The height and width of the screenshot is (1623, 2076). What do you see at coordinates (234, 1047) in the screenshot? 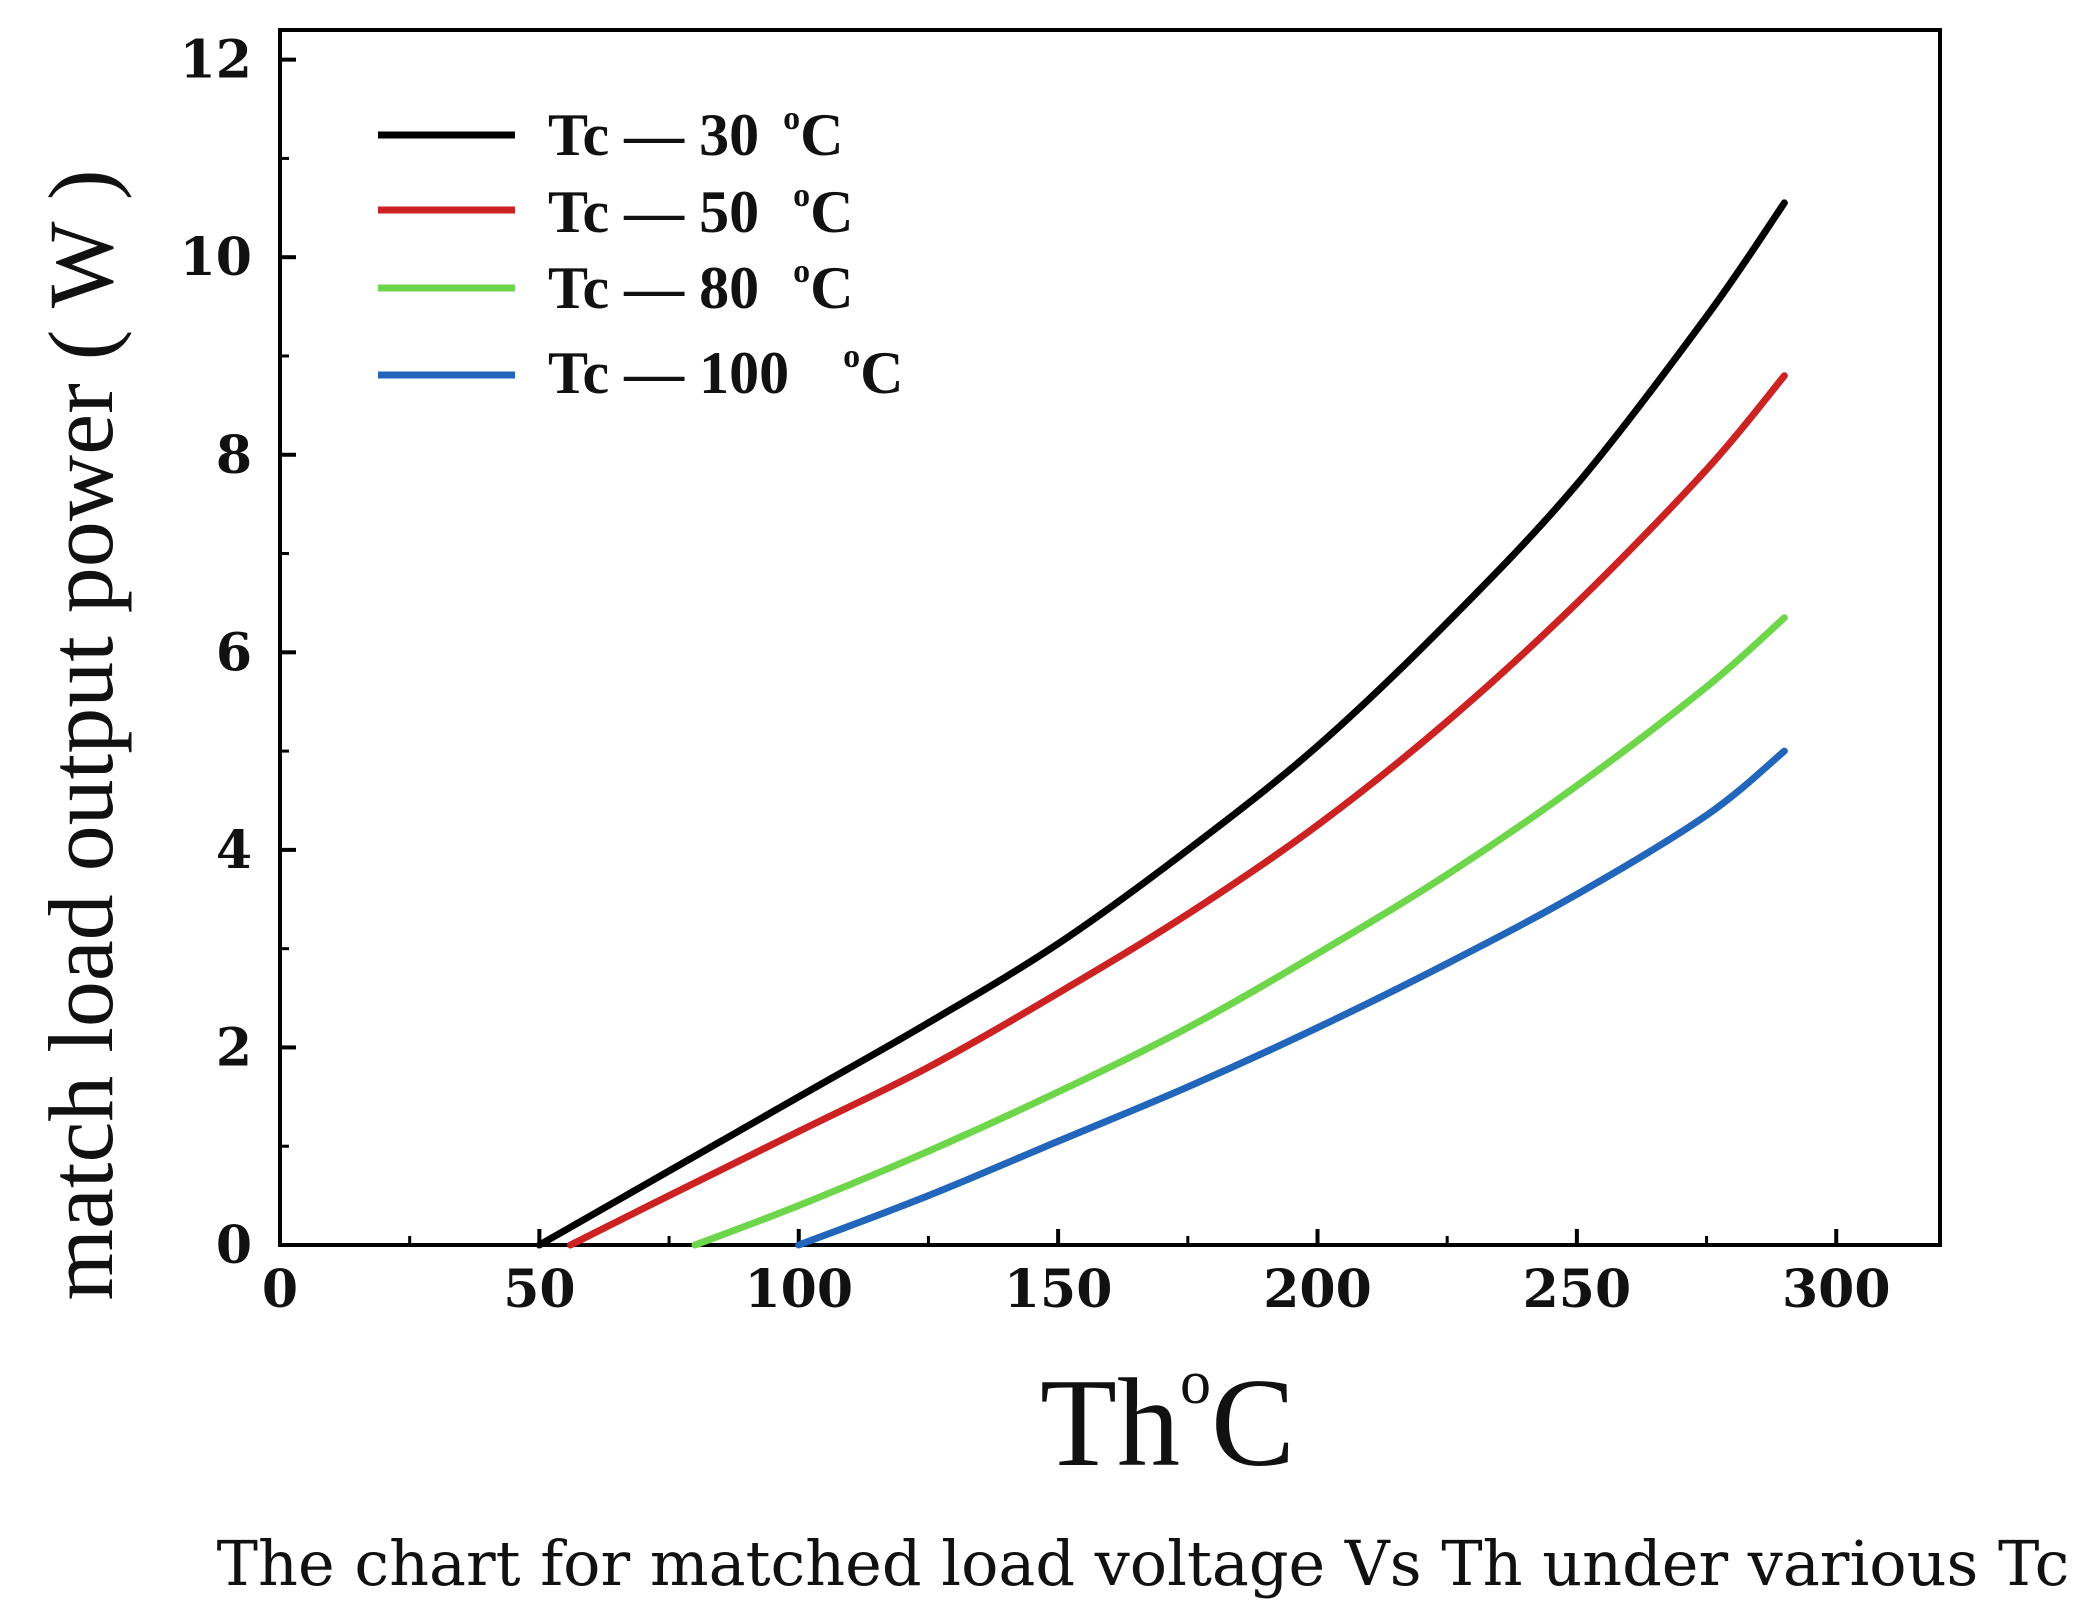
I see `y-tick-label: 2` at bounding box center [234, 1047].